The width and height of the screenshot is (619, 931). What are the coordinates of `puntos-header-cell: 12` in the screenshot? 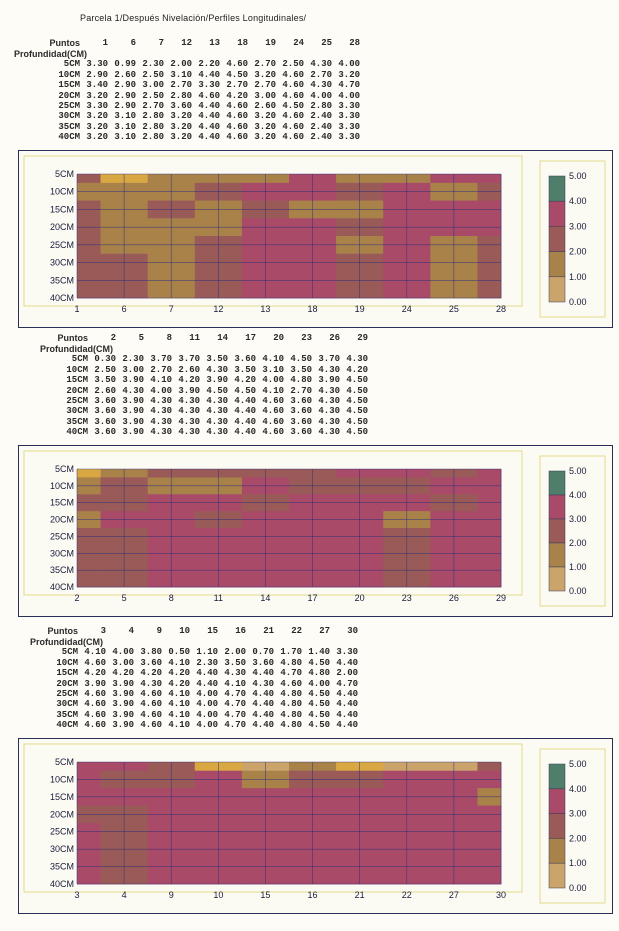 It's located at (186, 43).